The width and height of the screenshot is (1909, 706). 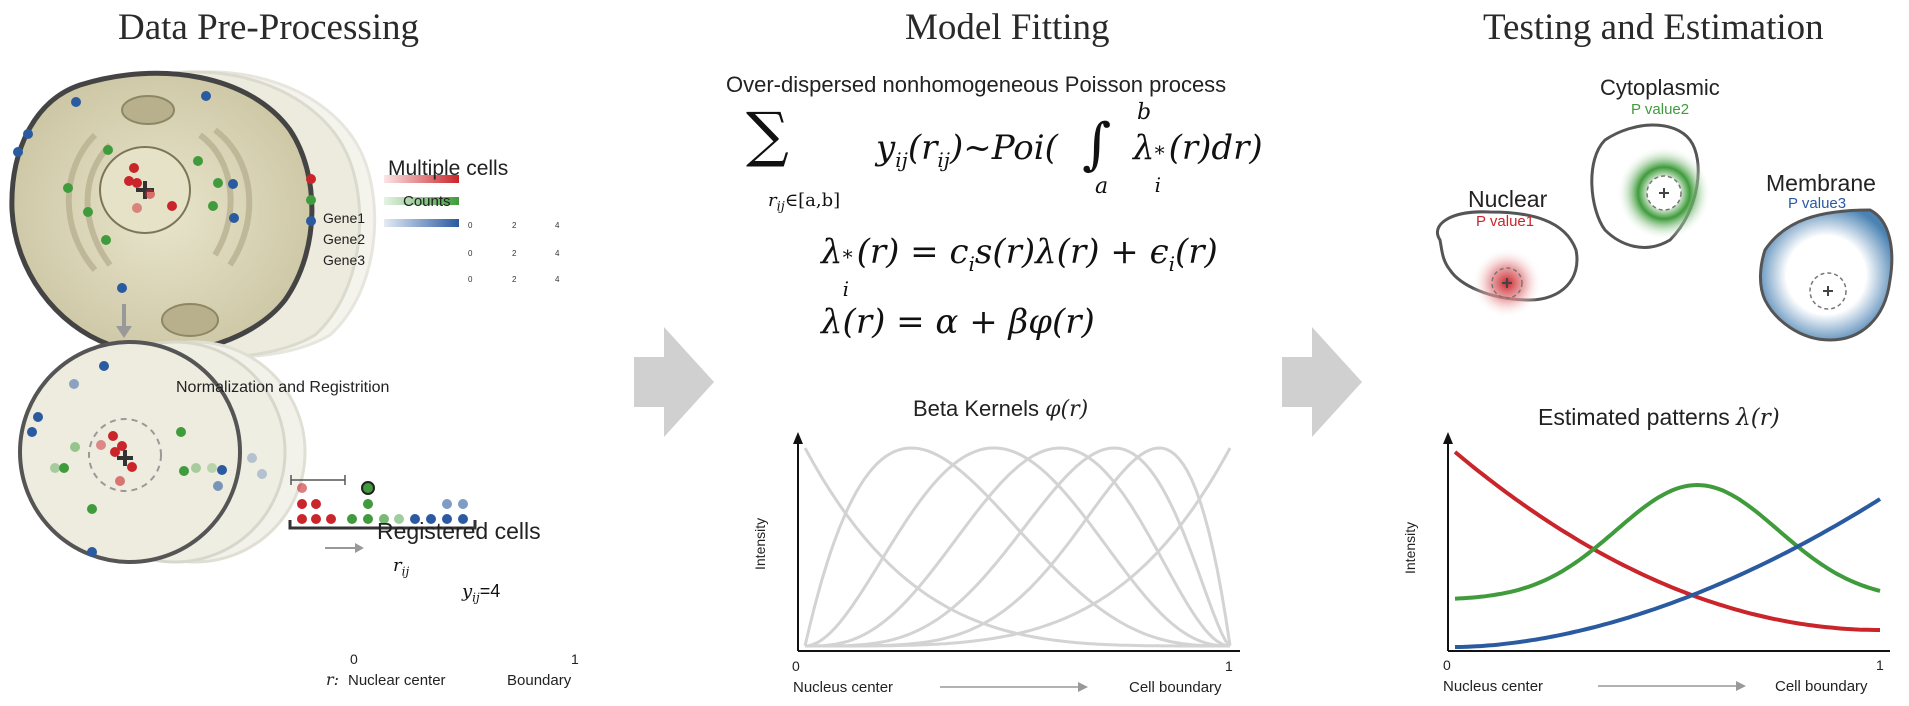 I want to click on integral-symbol: ∫, so click(x=1097, y=144).